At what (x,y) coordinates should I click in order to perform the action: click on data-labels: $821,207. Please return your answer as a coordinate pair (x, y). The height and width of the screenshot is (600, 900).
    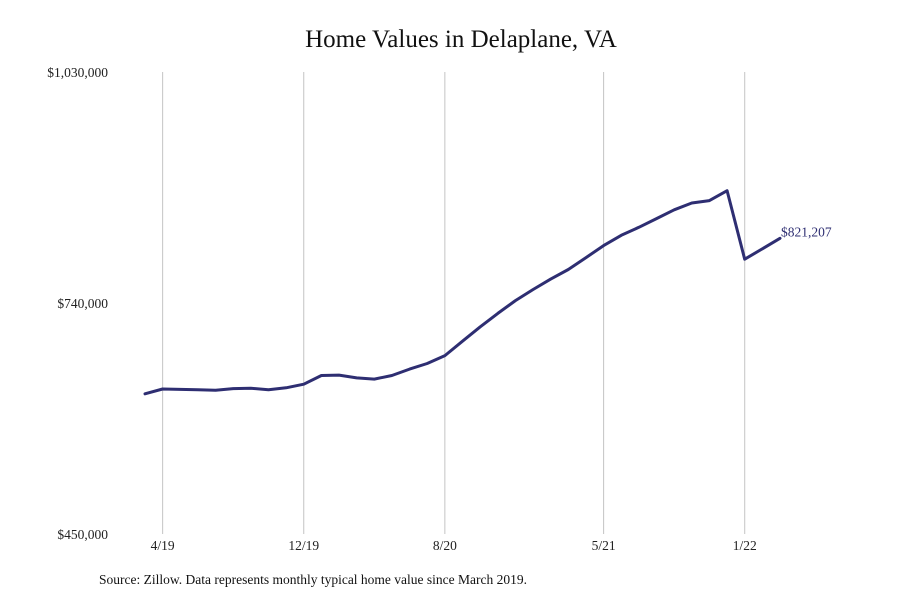
    Looking at the image, I should click on (806, 231).